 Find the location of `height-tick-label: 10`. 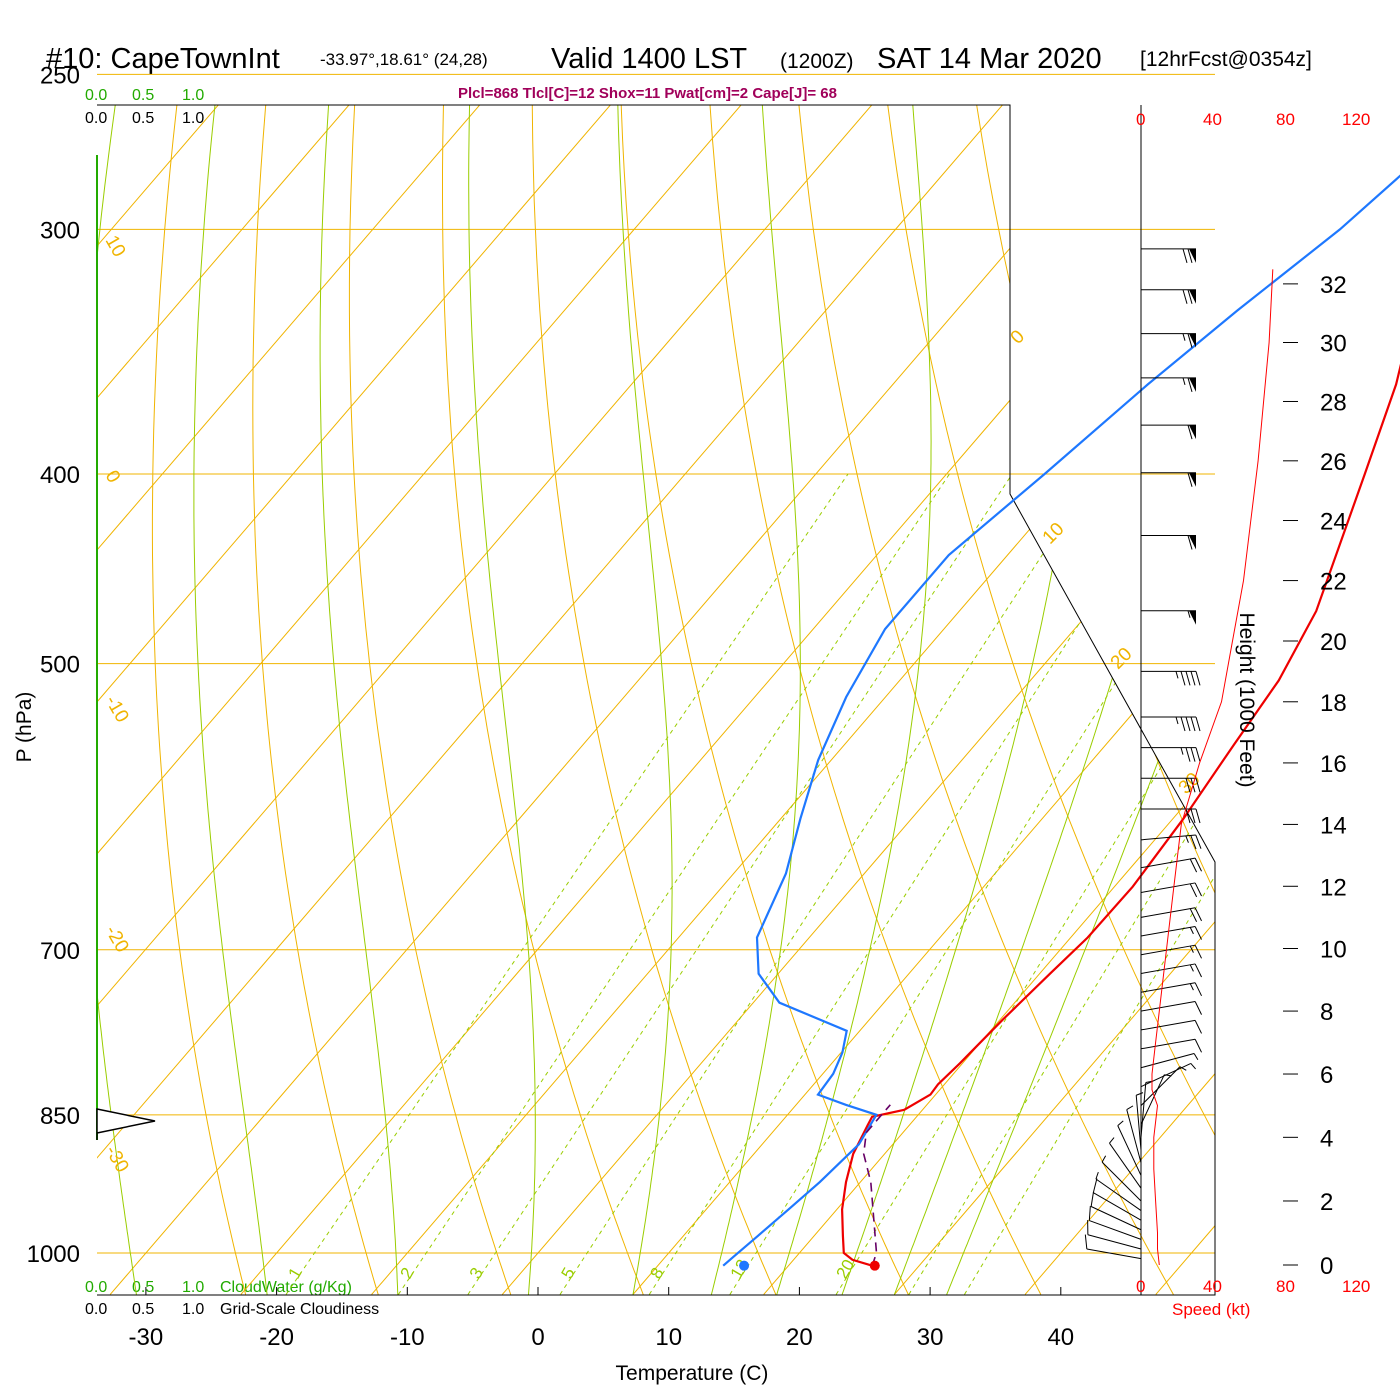

height-tick-label: 10 is located at coordinates (1333, 950).